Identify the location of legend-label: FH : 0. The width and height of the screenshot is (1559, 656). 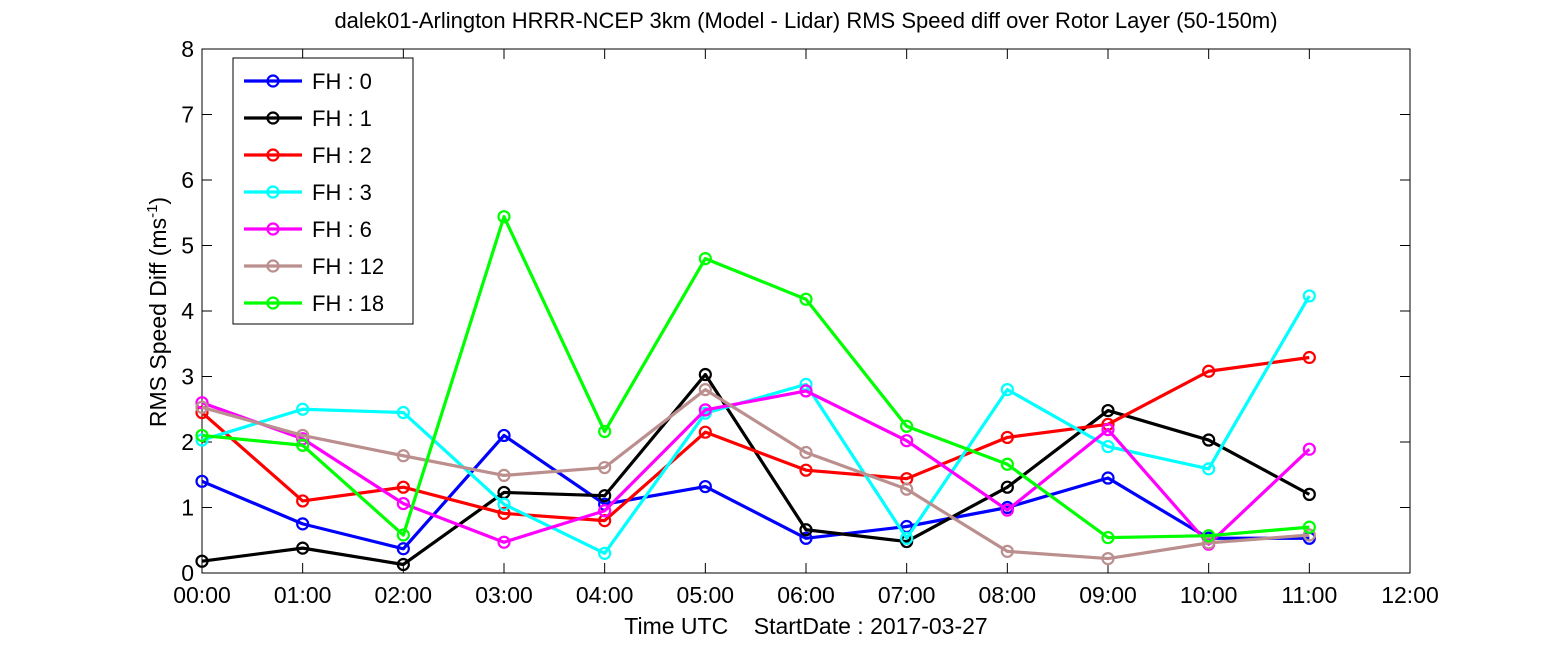
(342, 81).